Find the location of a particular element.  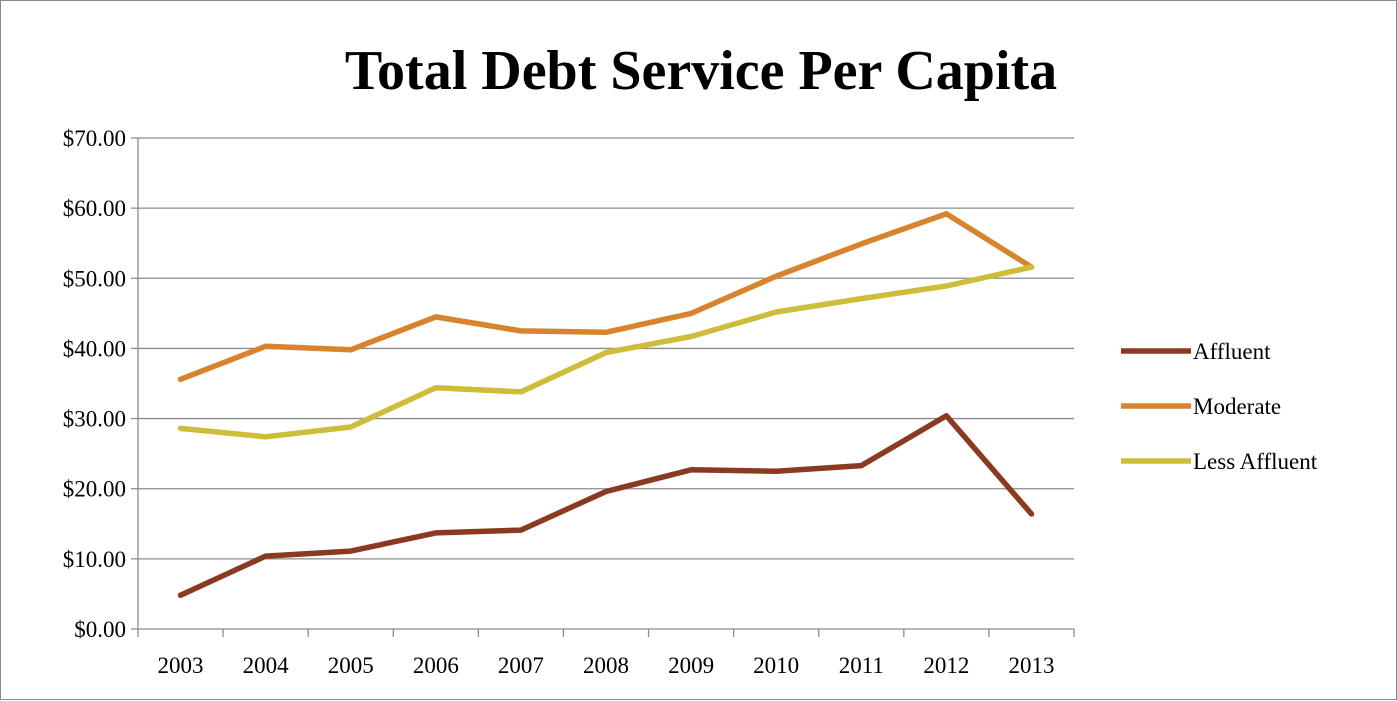

y-tick-label: $10.00 is located at coordinates (94, 559).